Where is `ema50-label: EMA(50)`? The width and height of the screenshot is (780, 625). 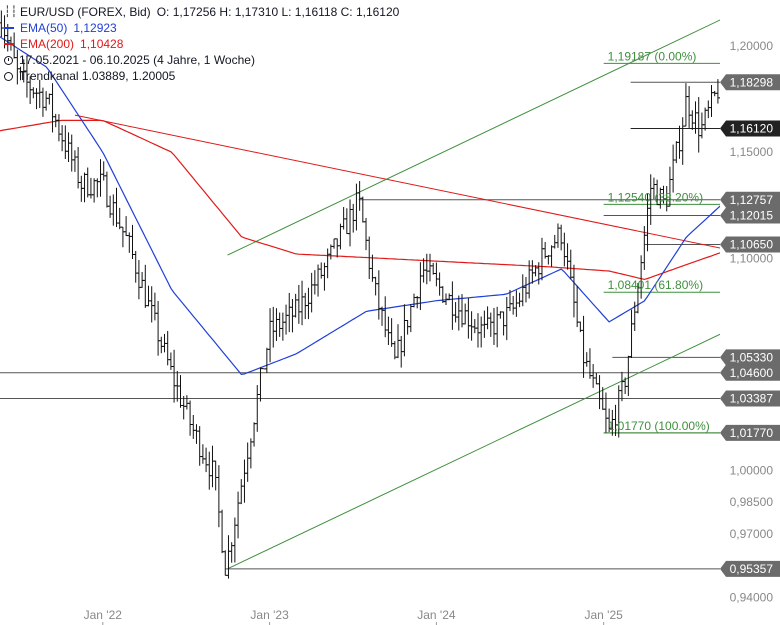
ema50-label: EMA(50) is located at coordinates (44, 28).